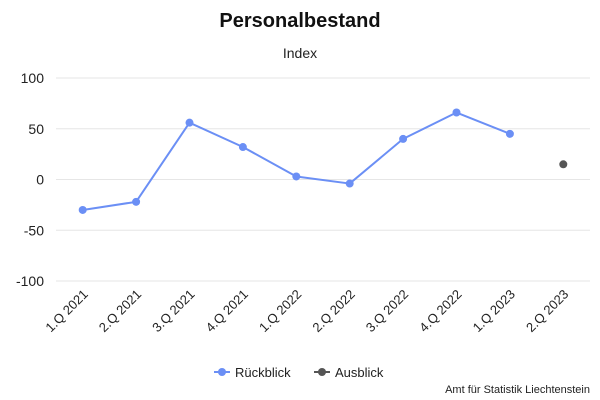  I want to click on chart-subtitle: Index, so click(300, 53).